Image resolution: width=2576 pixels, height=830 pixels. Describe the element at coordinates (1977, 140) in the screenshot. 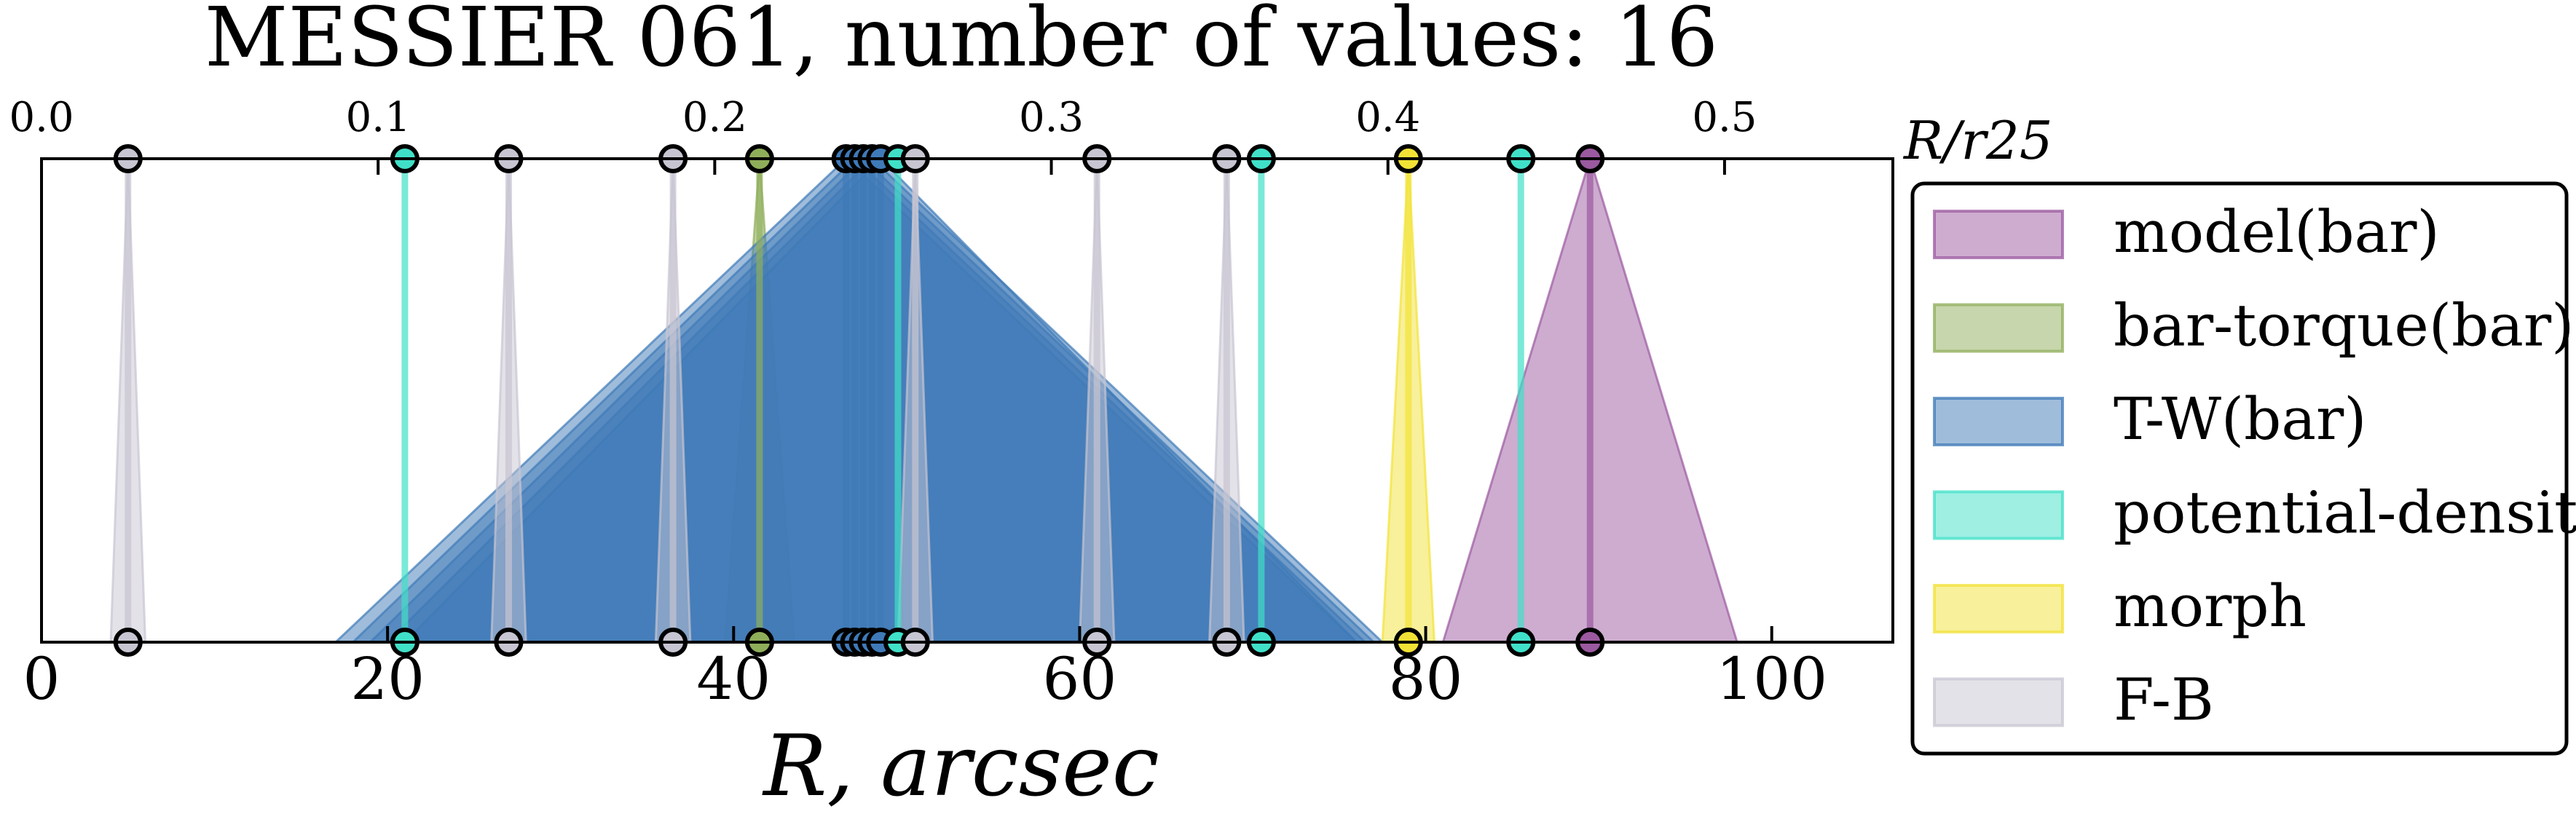

I see `top-axis-label: R/r25` at that location.